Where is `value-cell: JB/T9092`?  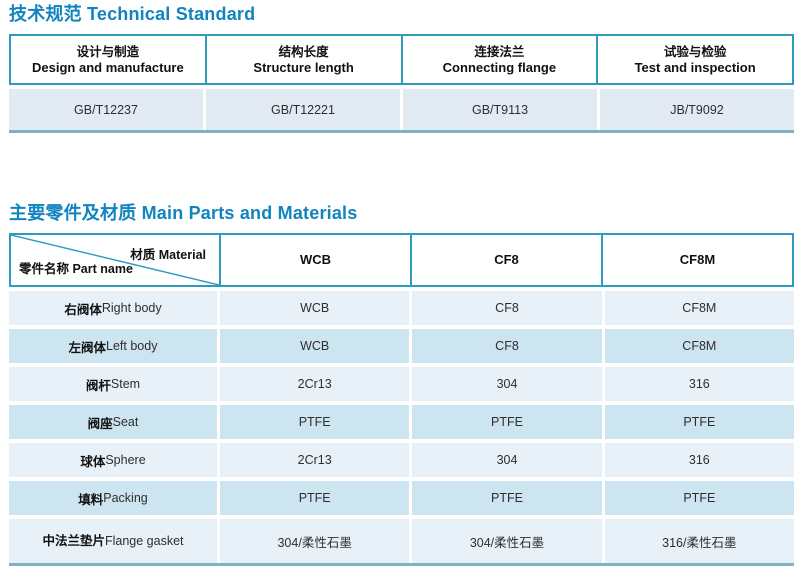 value-cell: JB/T9092 is located at coordinates (697, 109).